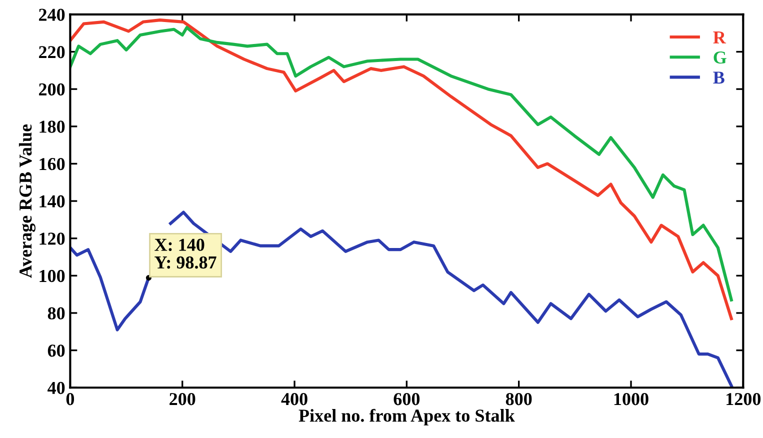 The image size is (763, 438). I want to click on legend-label: B, so click(718, 78).